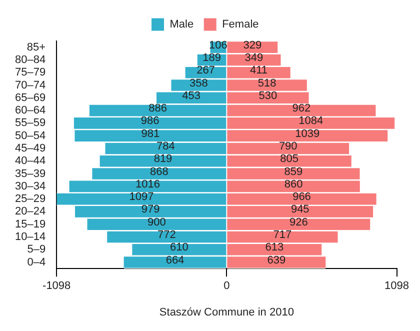  Describe the element at coordinates (157, 108) in the screenshot. I see `data-label: 886` at that location.